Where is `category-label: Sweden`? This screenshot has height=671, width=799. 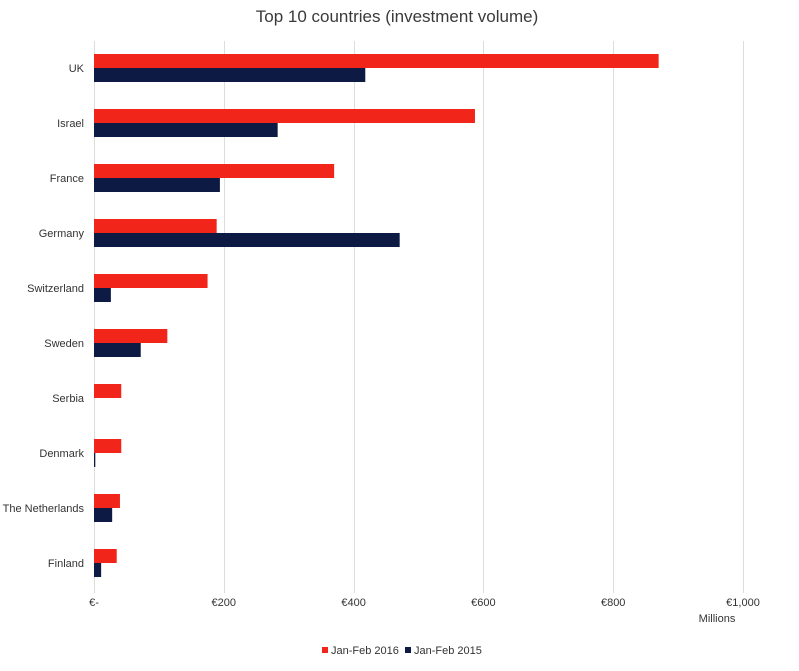 category-label: Sweden is located at coordinates (64, 344).